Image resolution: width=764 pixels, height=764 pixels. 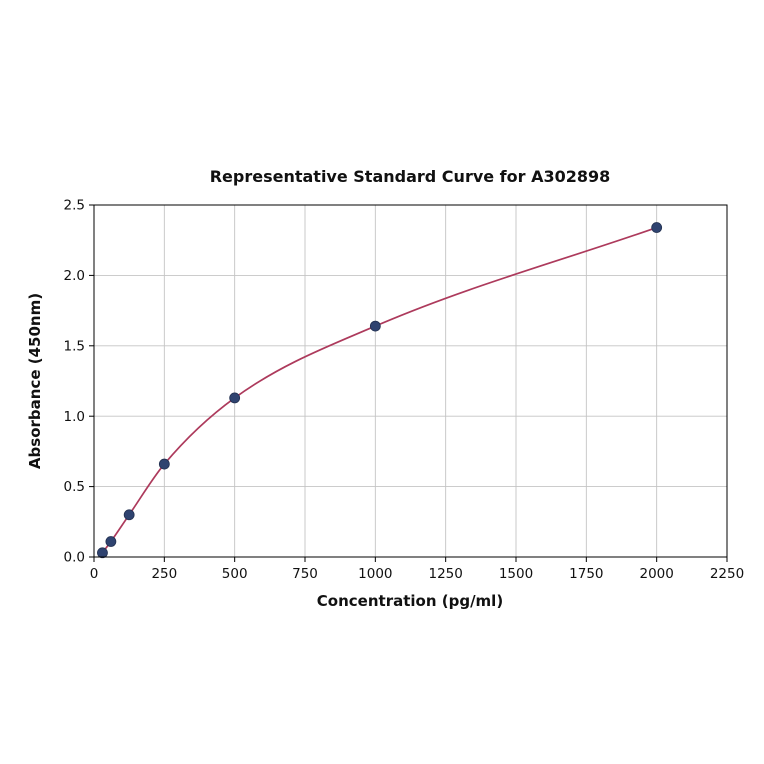 I want to click on x-tick-labels: 0 250 500 750 1000 1250 1500 1750 2000 2250, so click(x=417, y=574).